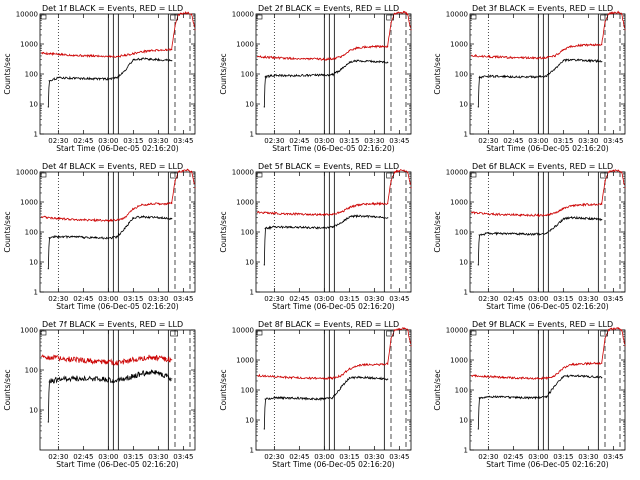  What do you see at coordinates (112, 8) in the screenshot?
I see `chart-title: Det 1f BLACK = Events, RED = LLD` at bounding box center [112, 8].